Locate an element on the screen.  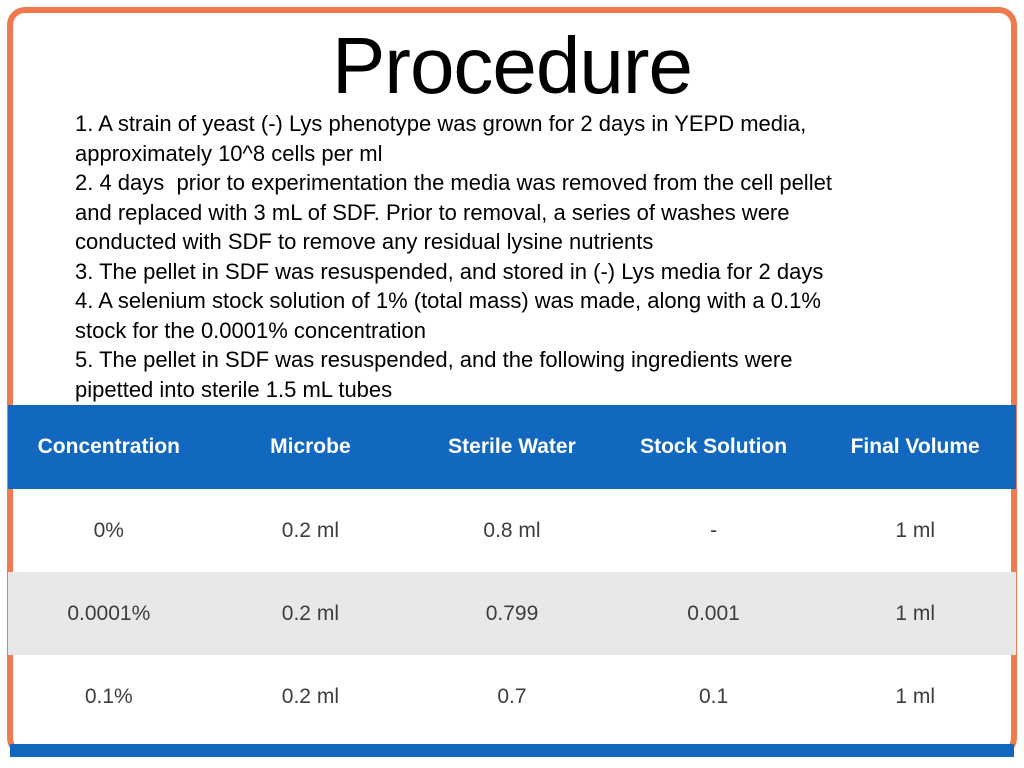
bottom-accent-bar is located at coordinates (512, 750).